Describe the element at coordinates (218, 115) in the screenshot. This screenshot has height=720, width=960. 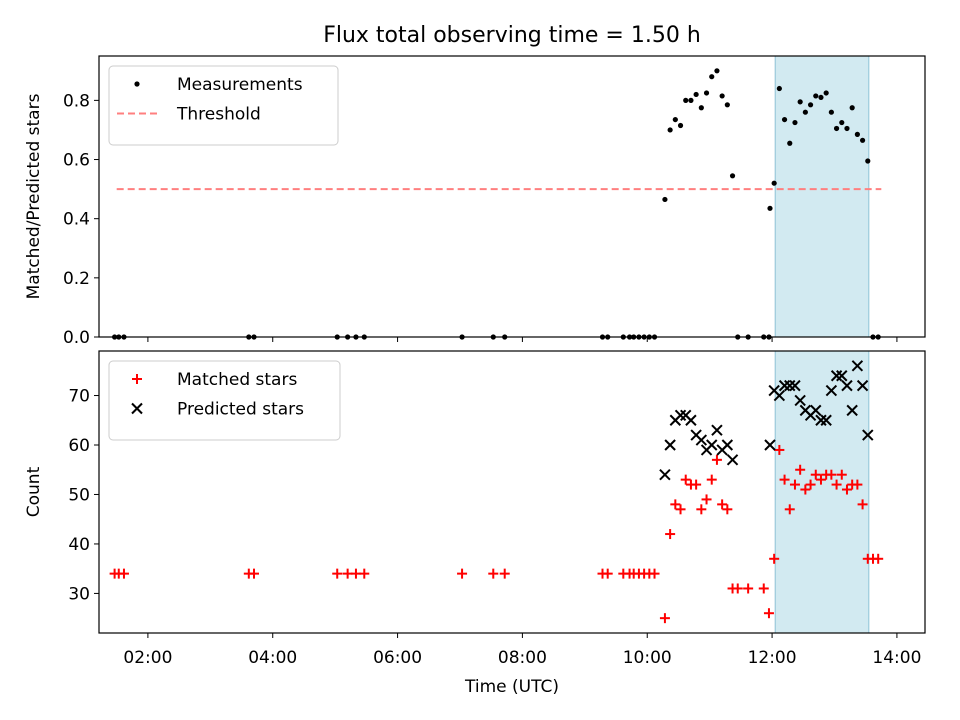
I see `legend-label: Threshold` at that location.